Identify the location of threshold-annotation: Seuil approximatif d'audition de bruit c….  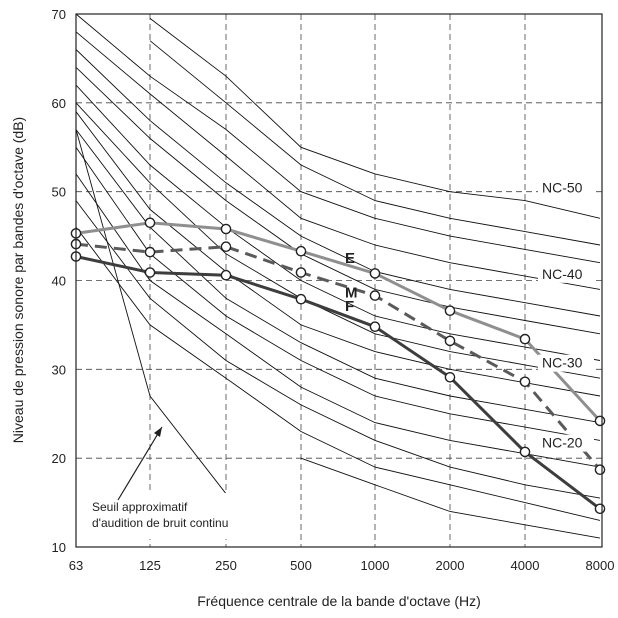
(176, 482).